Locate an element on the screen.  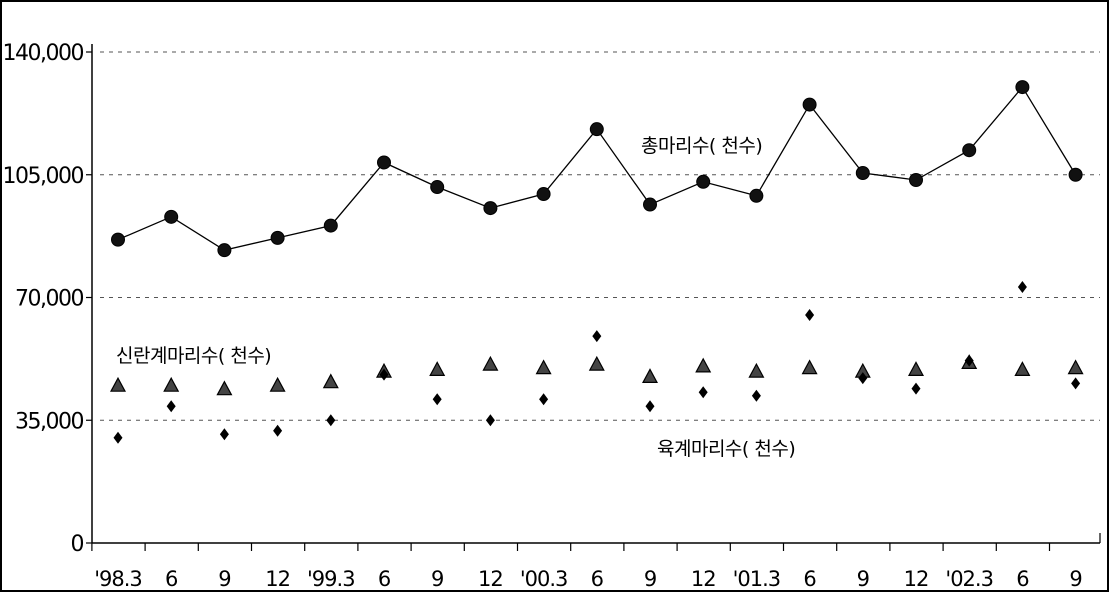
x-tick-label: '01.3 is located at coordinates (757, 579).